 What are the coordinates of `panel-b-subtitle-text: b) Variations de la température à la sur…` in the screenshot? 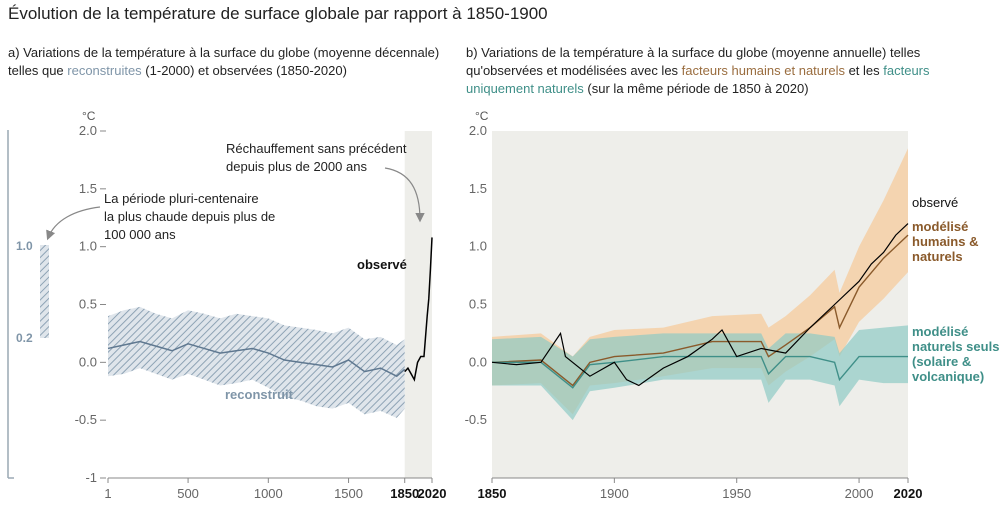 It's located at (693, 61).